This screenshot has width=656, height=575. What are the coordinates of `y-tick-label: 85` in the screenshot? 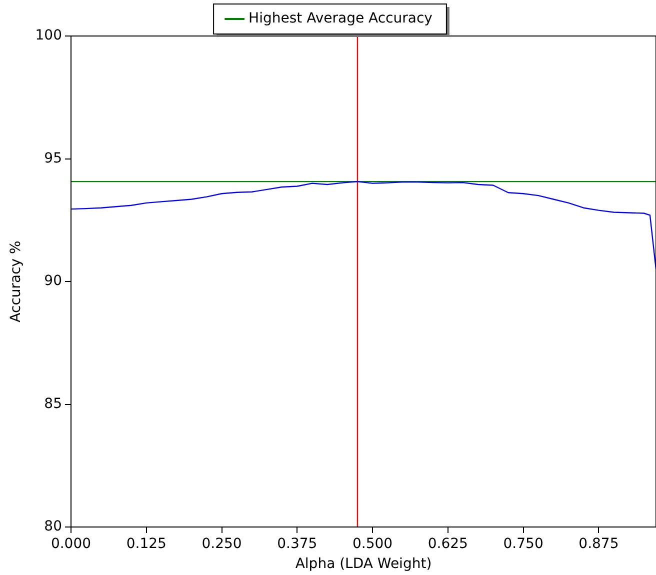 It's located at (53, 404).